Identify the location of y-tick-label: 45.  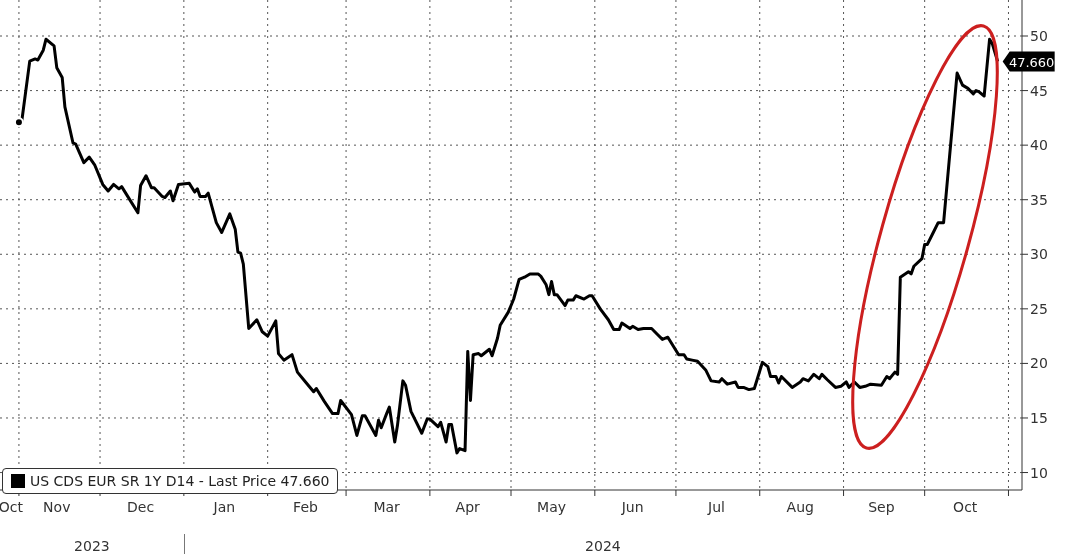
(1039, 90).